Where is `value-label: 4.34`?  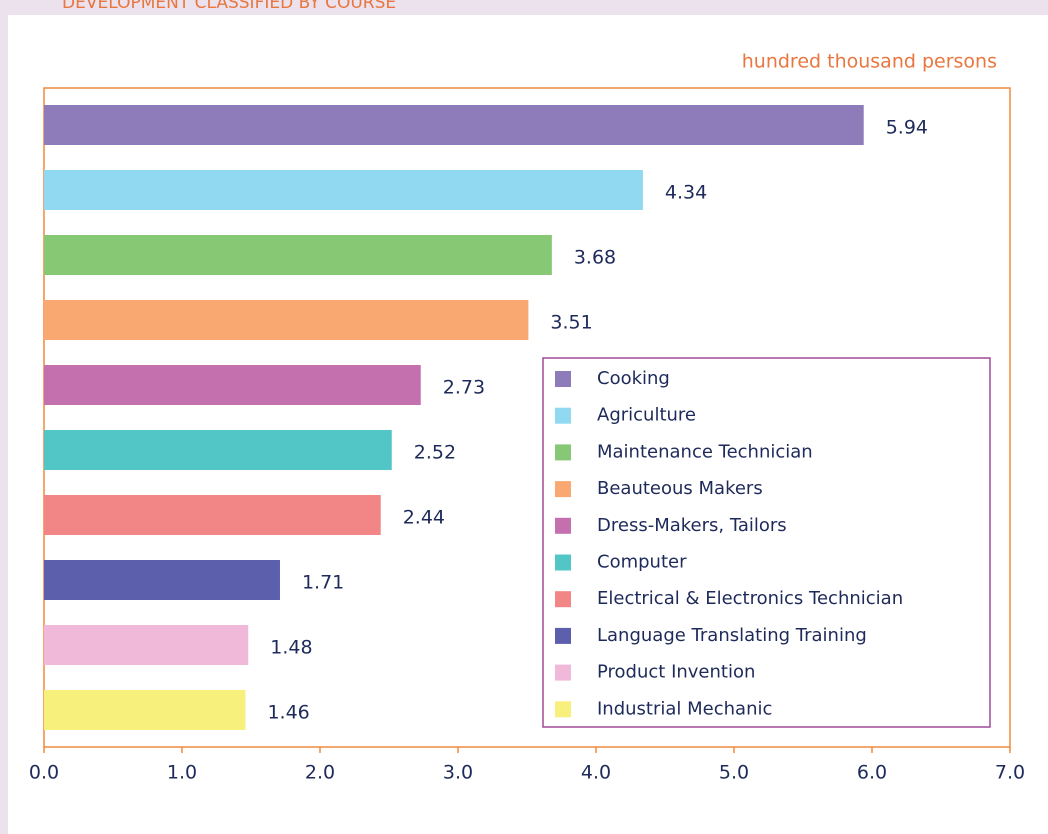 value-label: 4.34 is located at coordinates (686, 193).